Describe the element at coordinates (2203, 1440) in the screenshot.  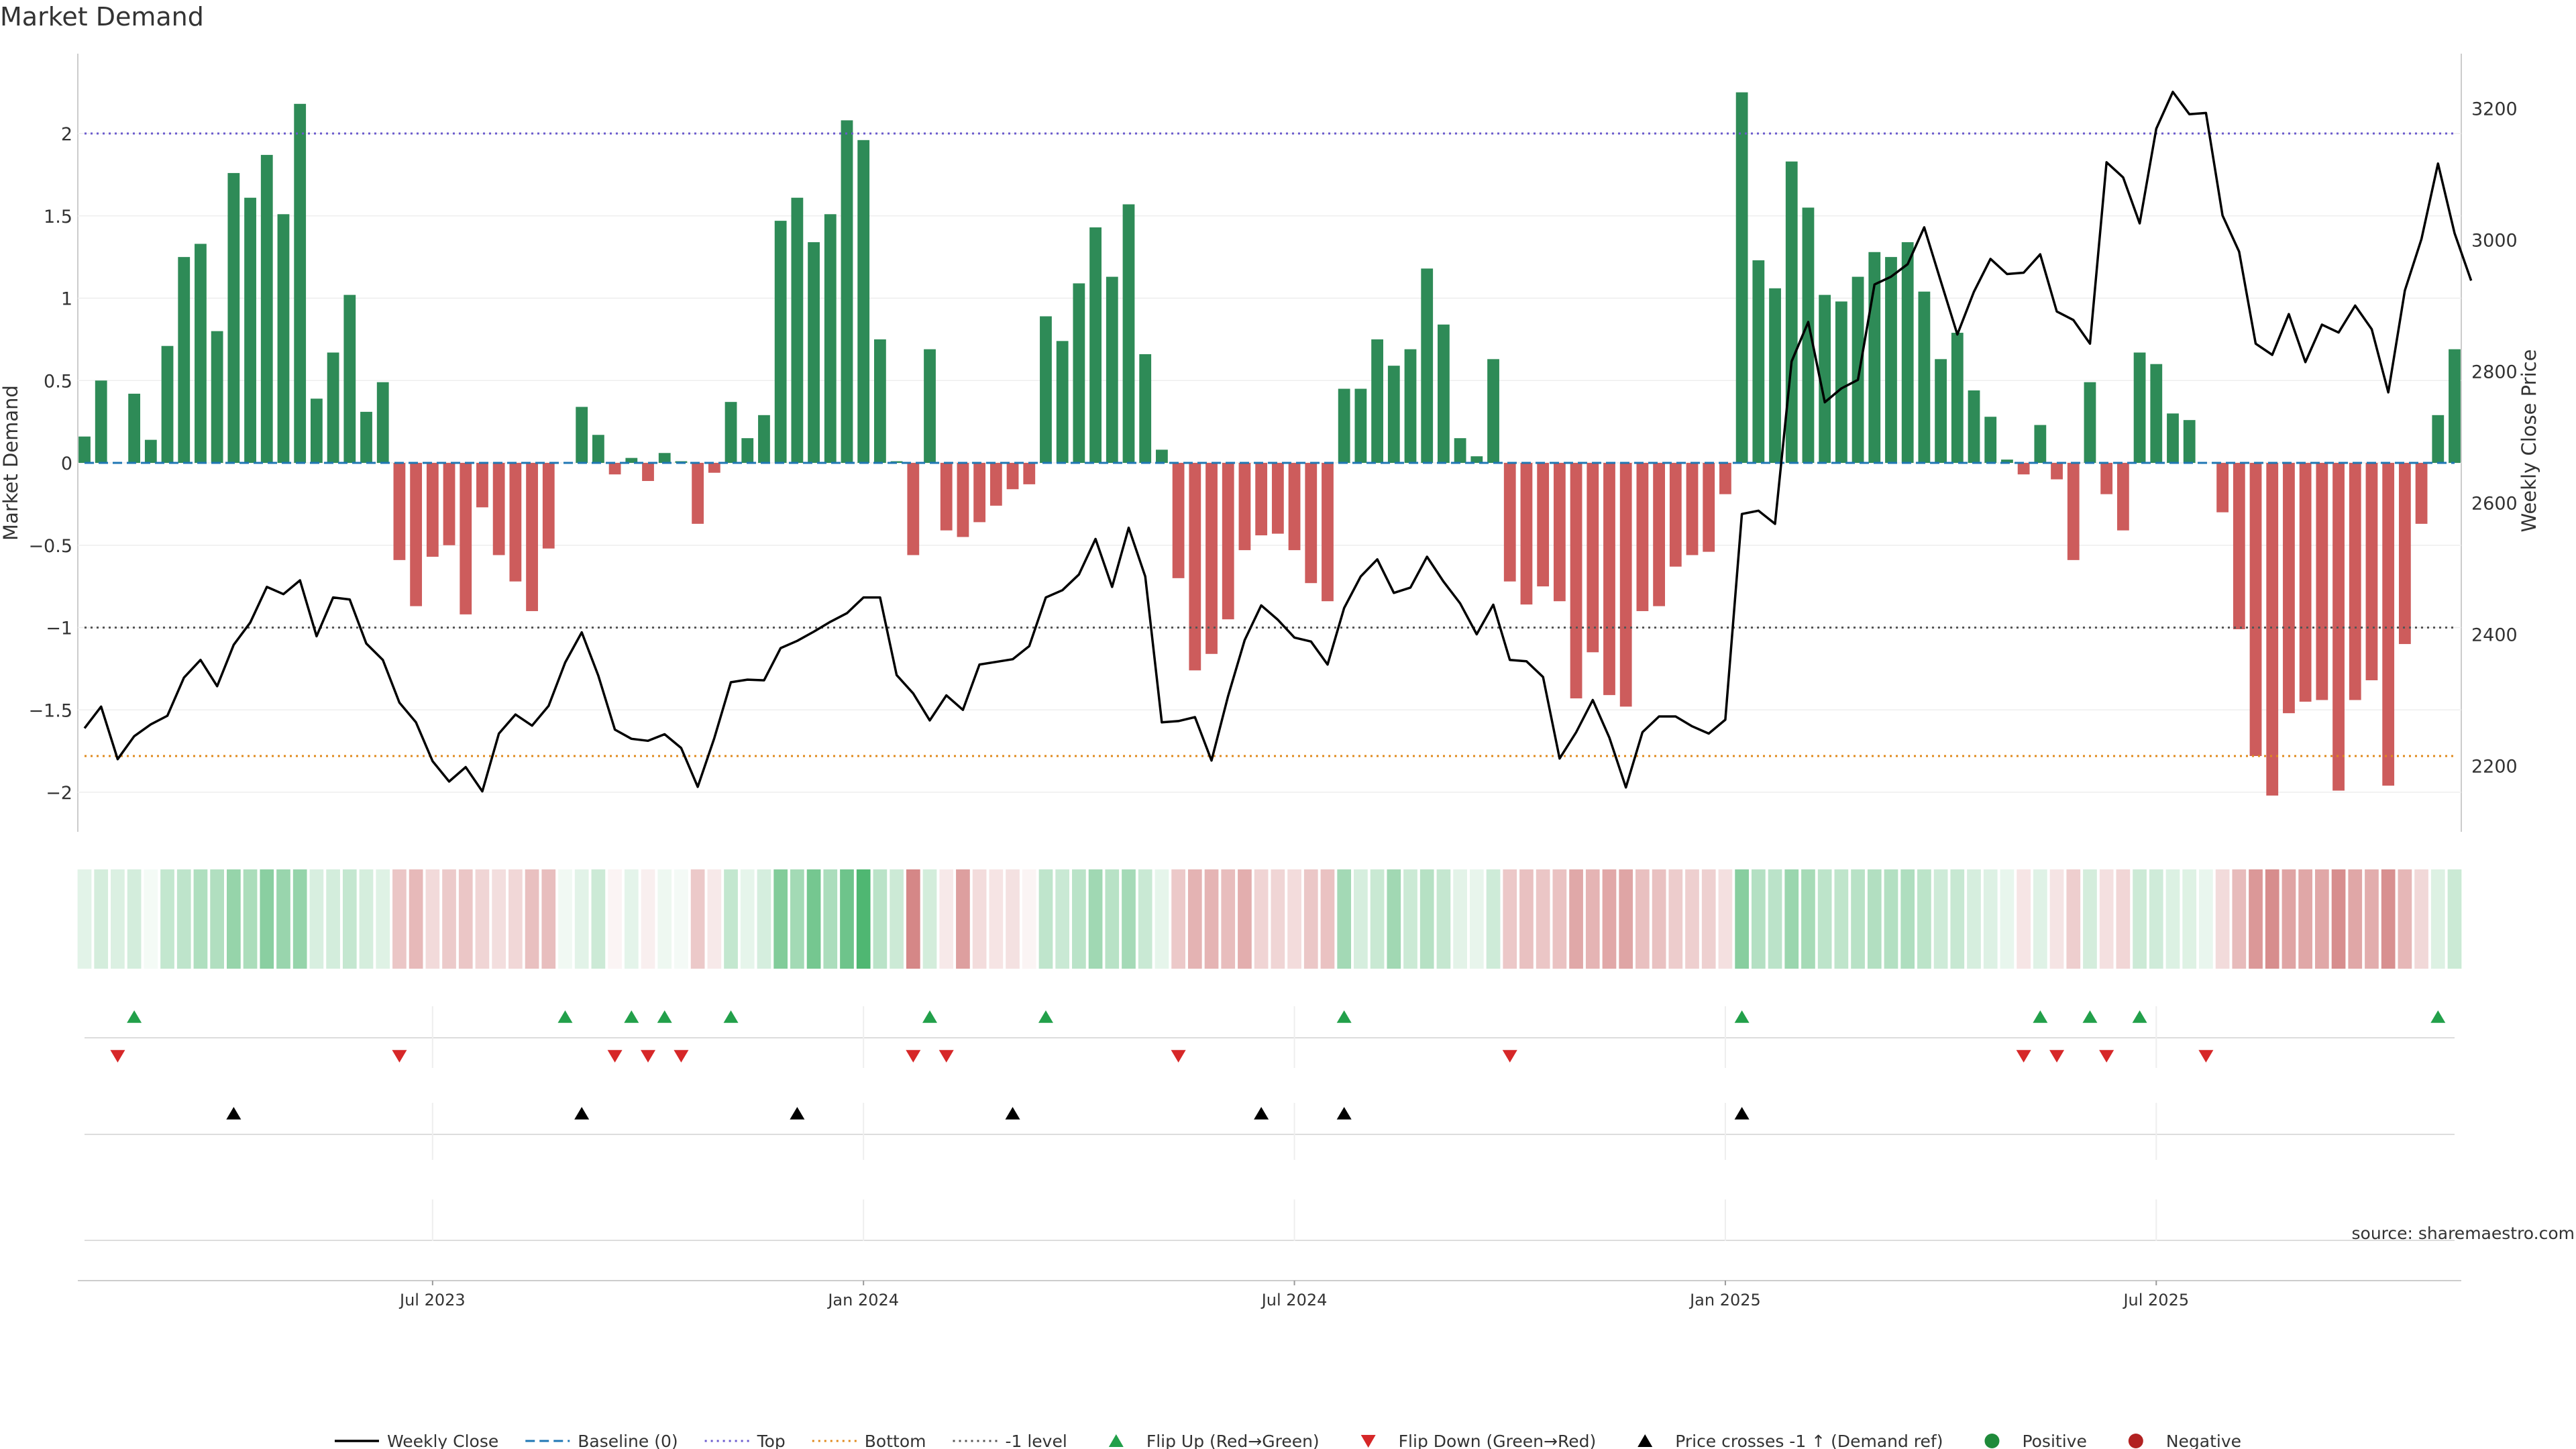
I see `legend-label: Negative` at that location.